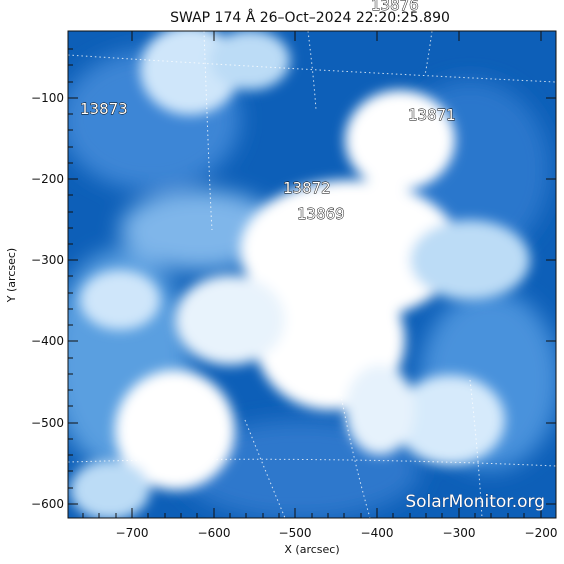  Describe the element at coordinates (47, 301) in the screenshot. I see `y-tick-labels: −100 −200 −300 −400 −500 −600` at that location.